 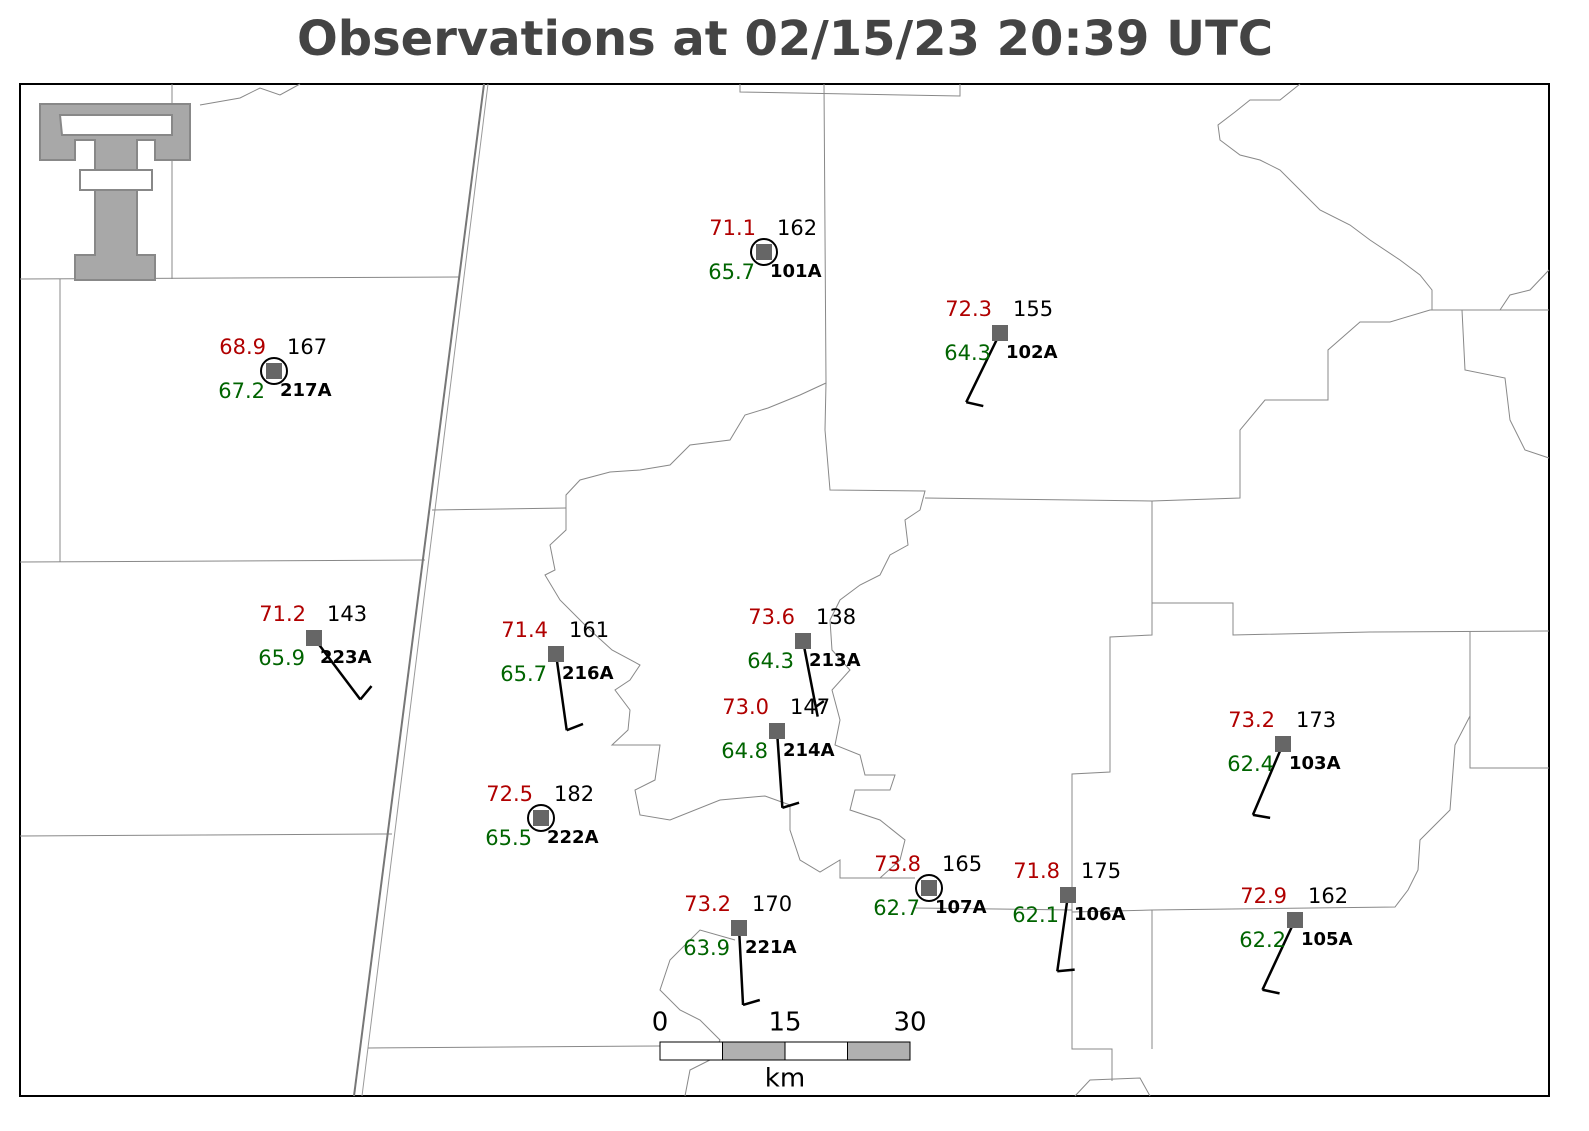 What do you see at coordinates (772, 904) in the screenshot?
I see `pressure: 170` at bounding box center [772, 904].